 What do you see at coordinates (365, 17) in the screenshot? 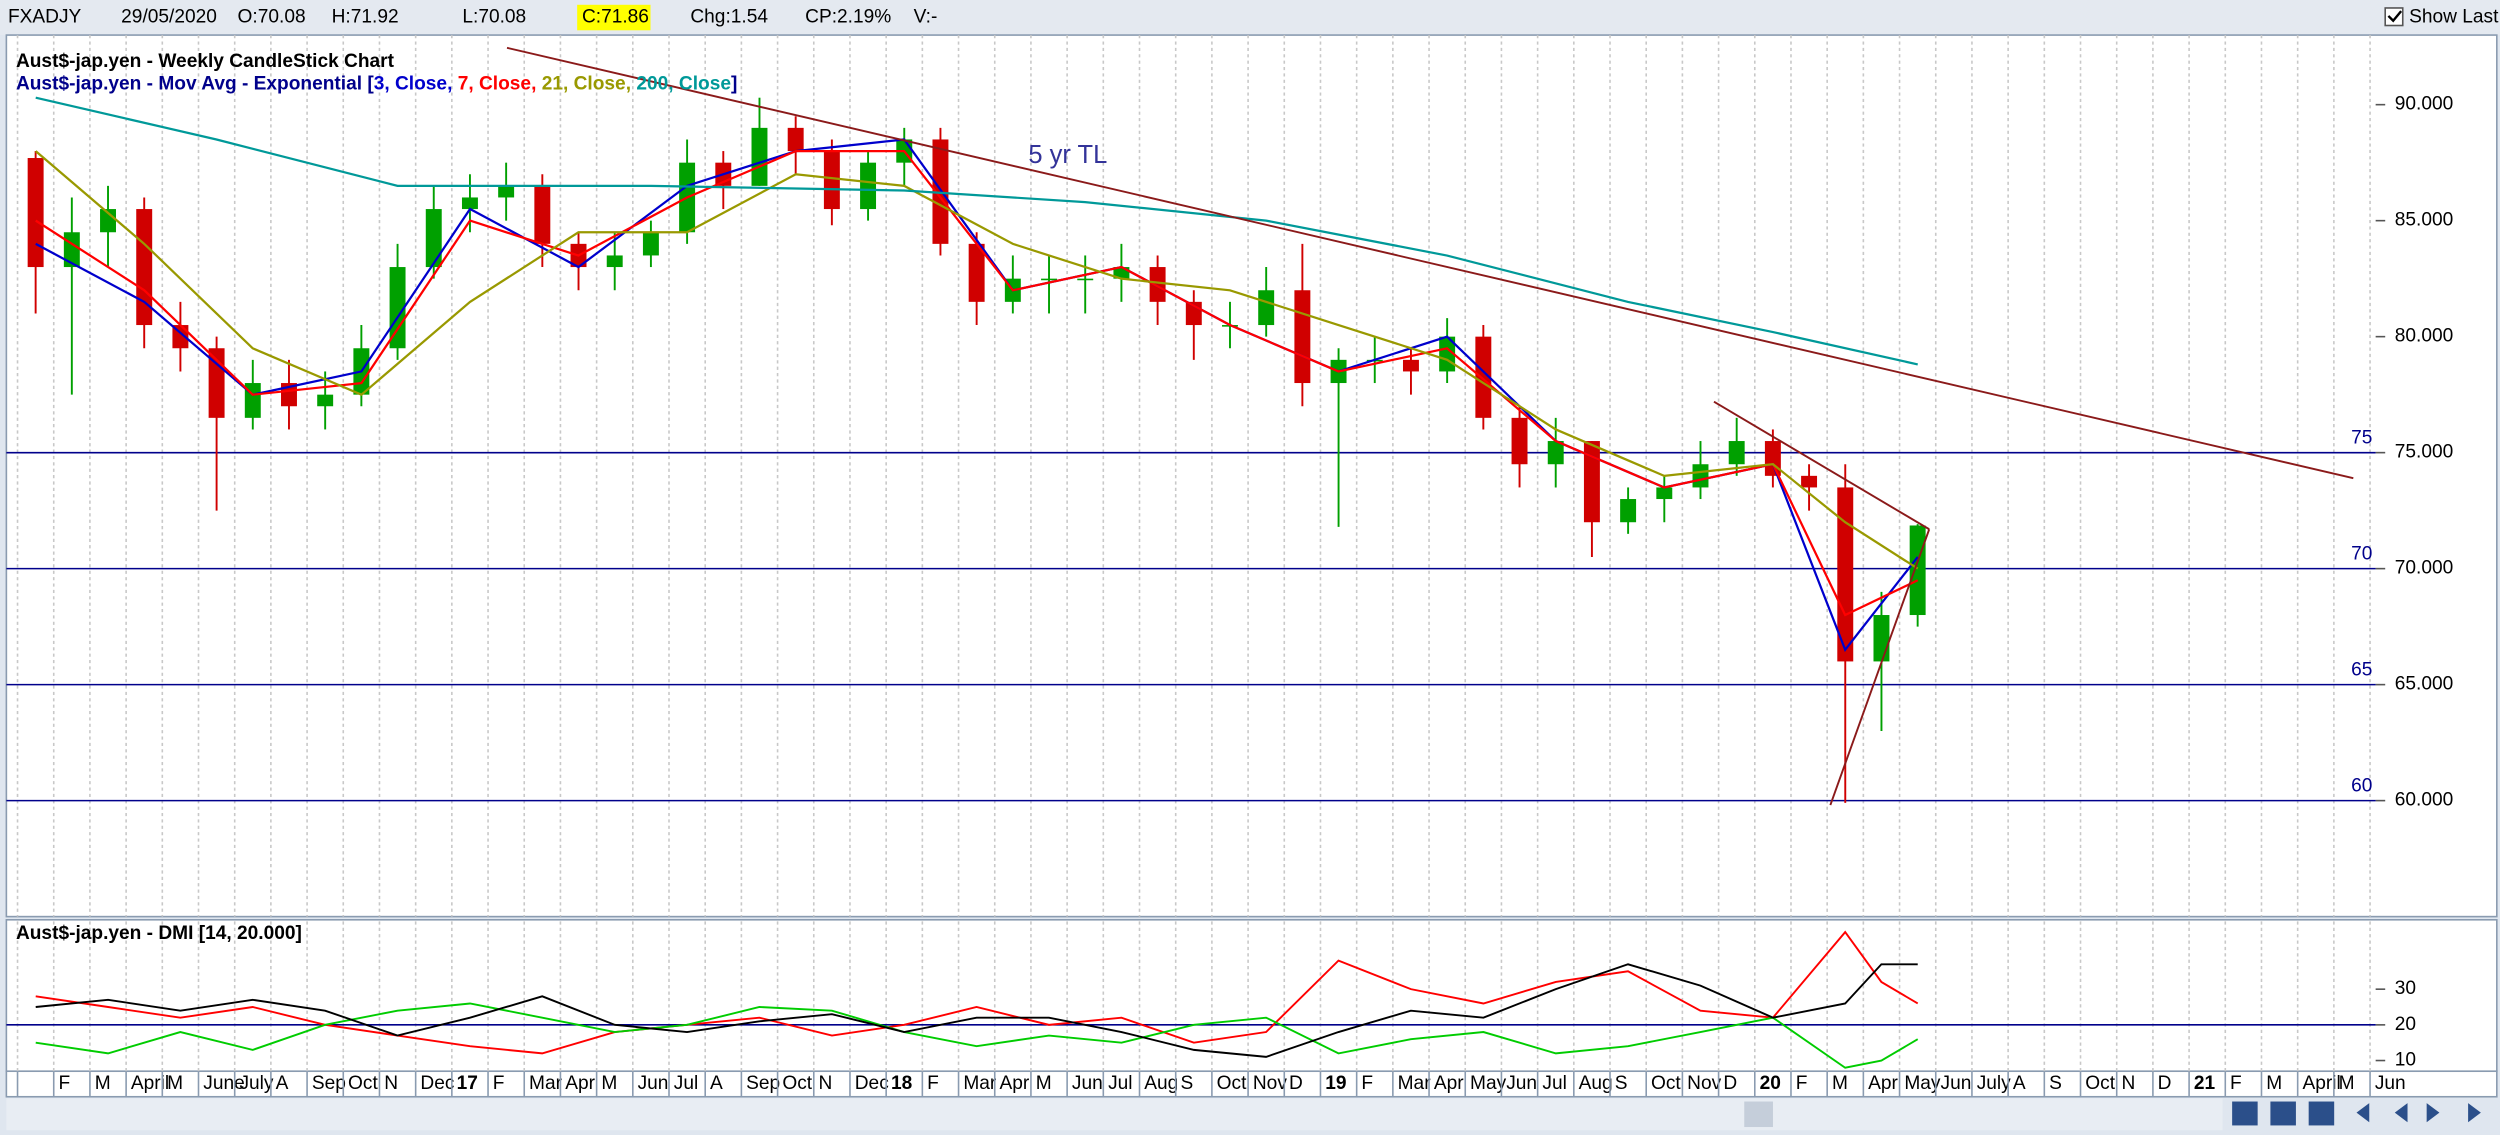
I see `high: H:71.92` at bounding box center [365, 17].